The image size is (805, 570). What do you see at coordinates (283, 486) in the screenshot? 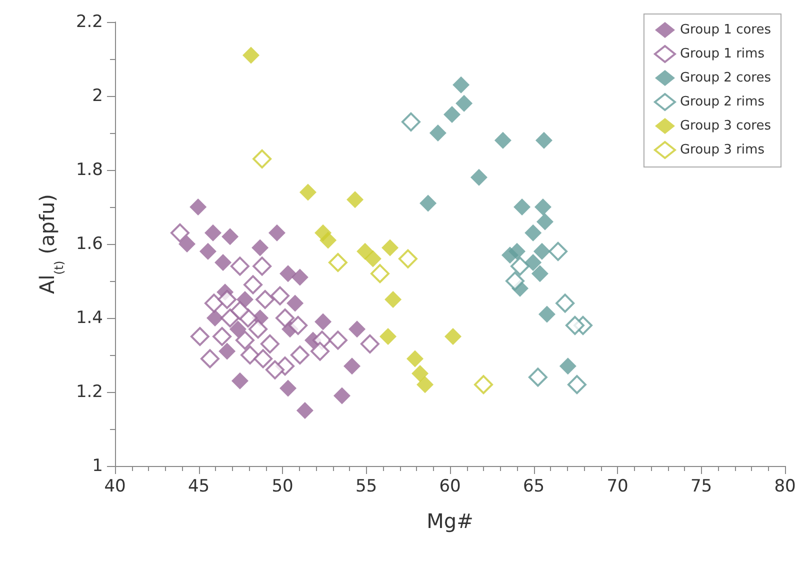
I see `x-tick-label: 50` at bounding box center [283, 486].